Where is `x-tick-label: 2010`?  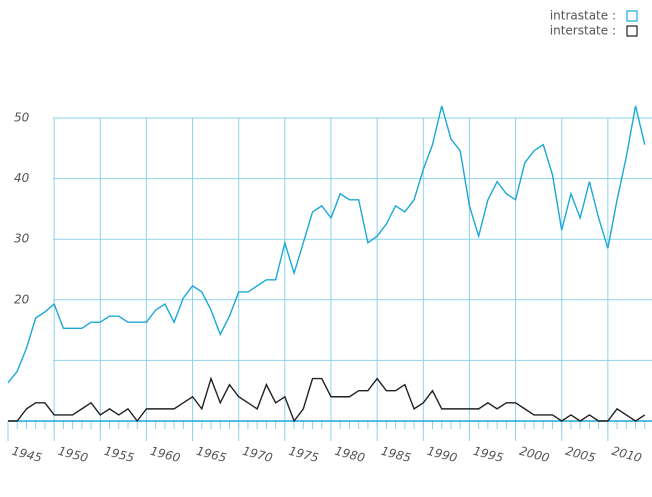
x-tick-label: 2010 is located at coordinates (626, 455).